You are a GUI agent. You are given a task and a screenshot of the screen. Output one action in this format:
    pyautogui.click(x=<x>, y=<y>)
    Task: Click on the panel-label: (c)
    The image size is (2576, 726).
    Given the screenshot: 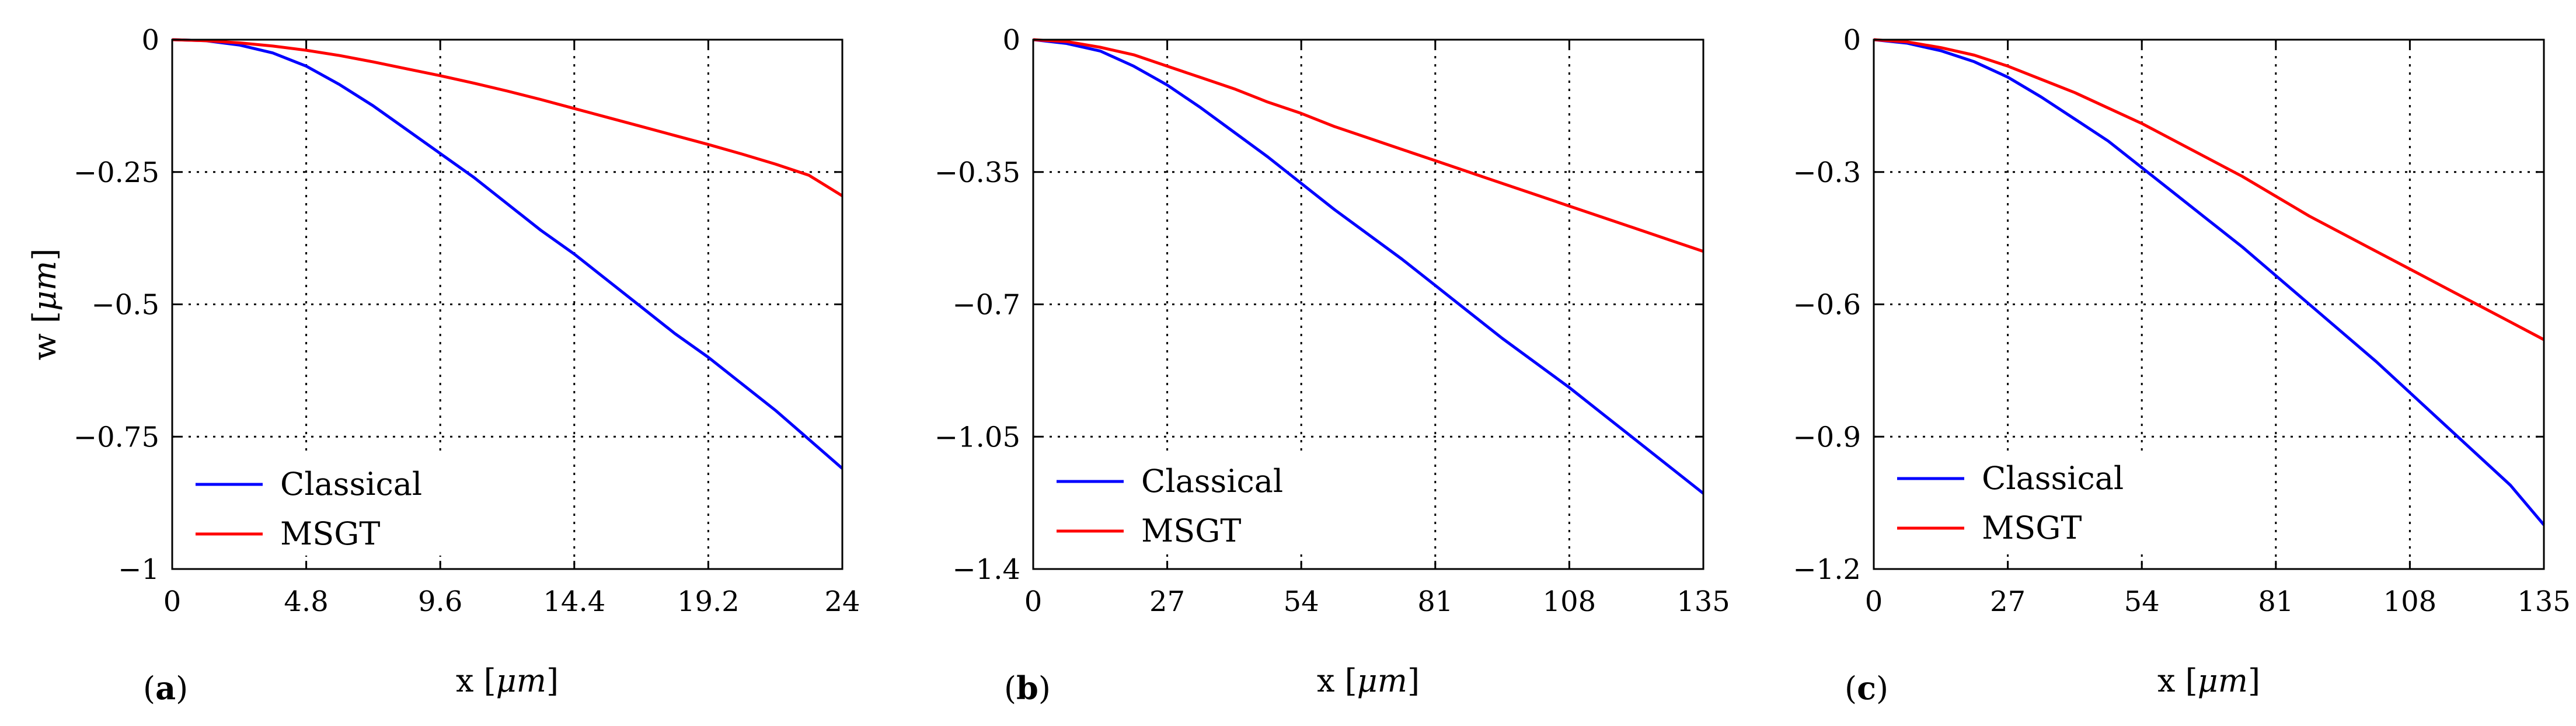 What is the action you would take?
    pyautogui.click(x=1867, y=688)
    